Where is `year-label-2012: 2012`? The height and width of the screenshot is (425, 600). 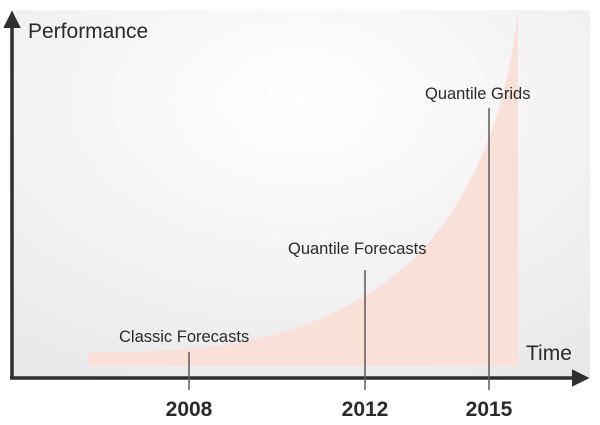 year-label-2012: 2012 is located at coordinates (365, 409).